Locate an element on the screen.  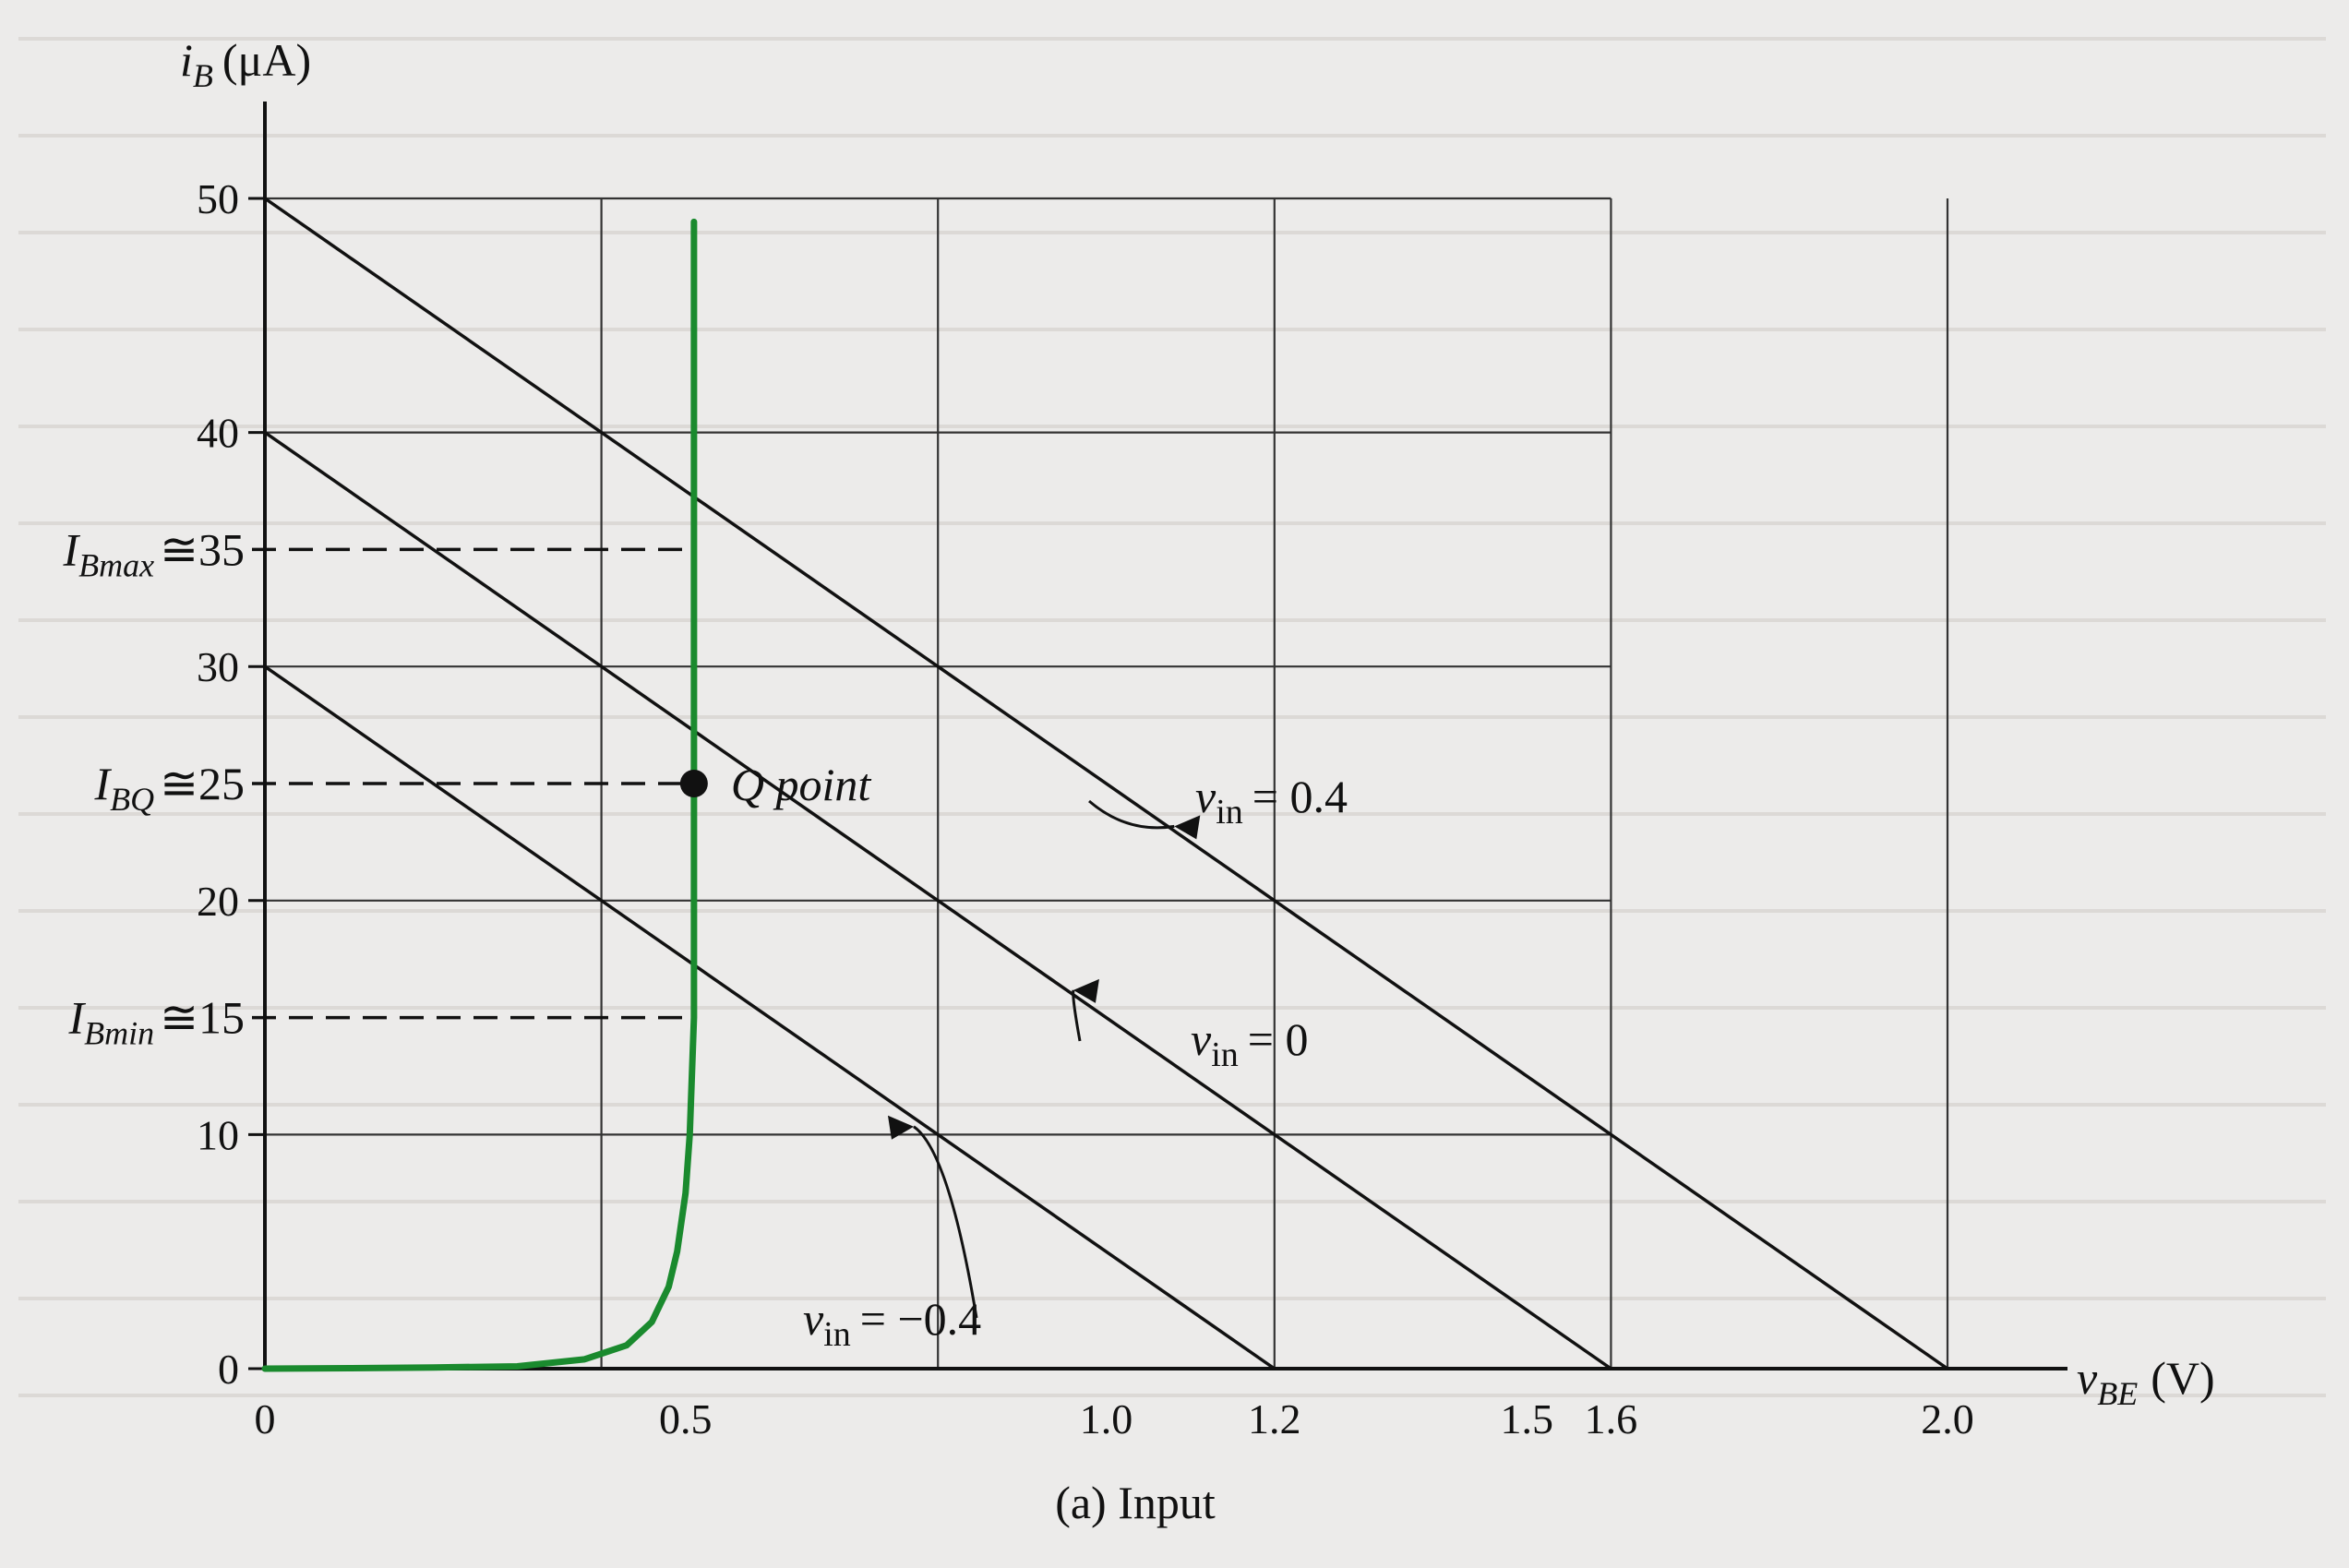
q-point-marker is located at coordinates (694, 783).